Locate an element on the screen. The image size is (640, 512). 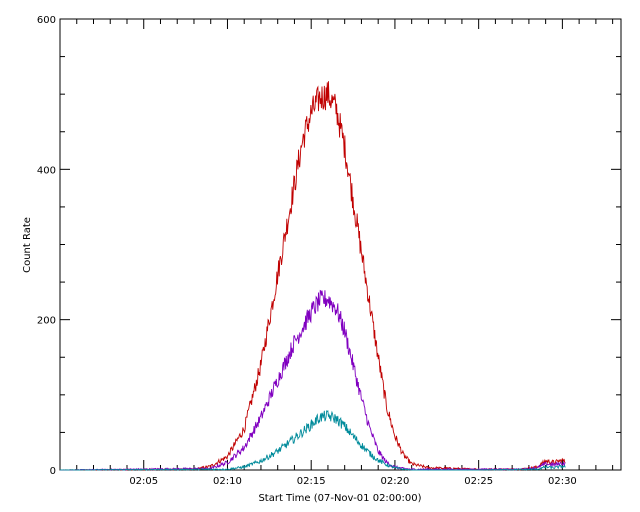
x-tick-label: 02:25 is located at coordinates (478, 481).